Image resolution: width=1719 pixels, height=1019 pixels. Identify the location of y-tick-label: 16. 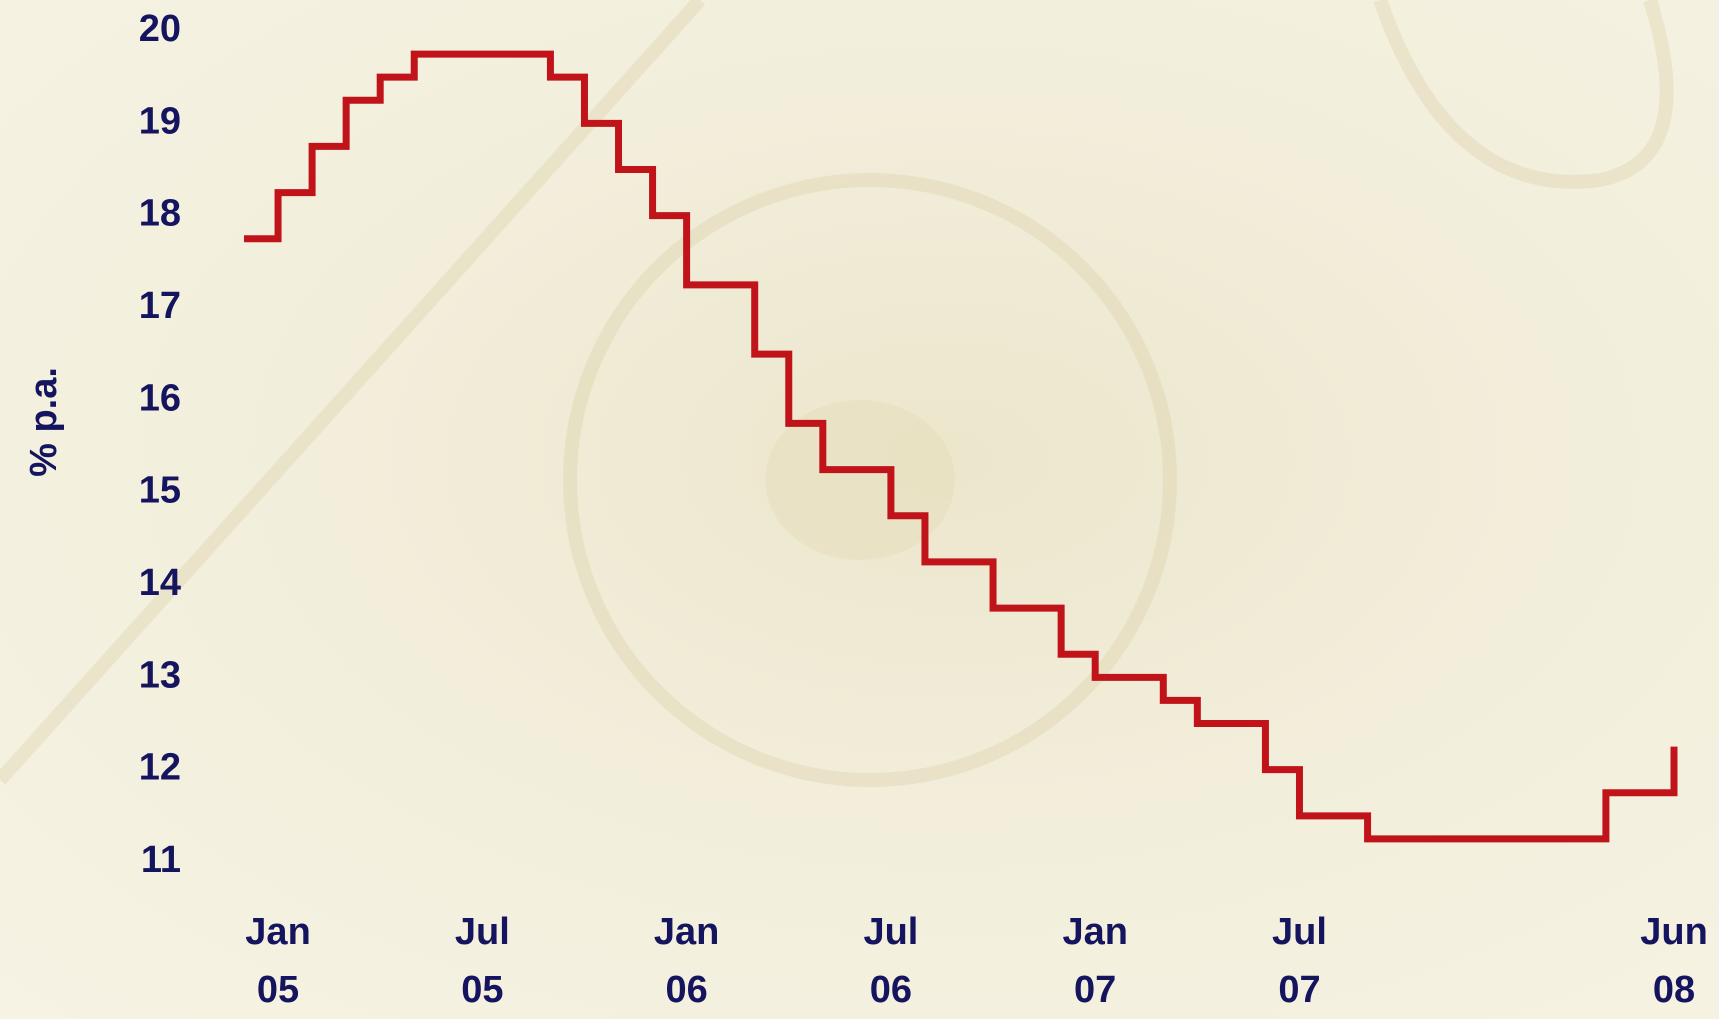
(160, 398).